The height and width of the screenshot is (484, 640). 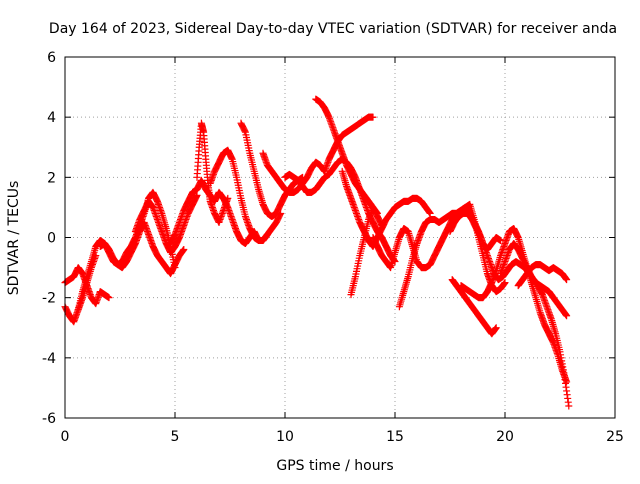 I want to click on x-tick-label: 25, so click(x=615, y=437).